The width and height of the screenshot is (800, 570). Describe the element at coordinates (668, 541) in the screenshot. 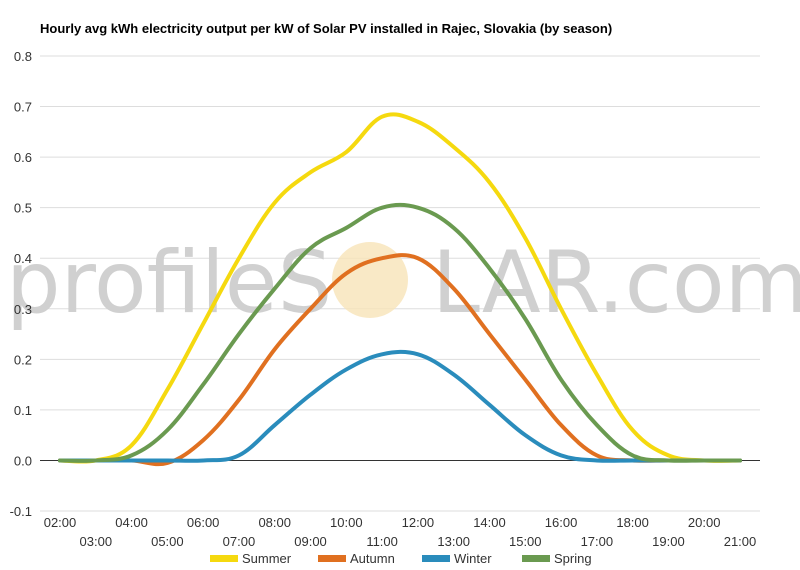

I see `x-tick-label: 19:00` at that location.